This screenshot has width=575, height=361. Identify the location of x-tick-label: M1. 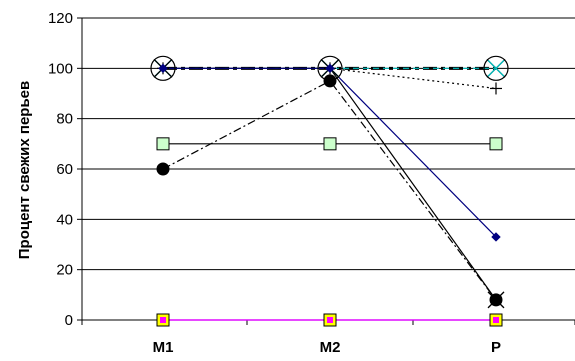
(163, 347).